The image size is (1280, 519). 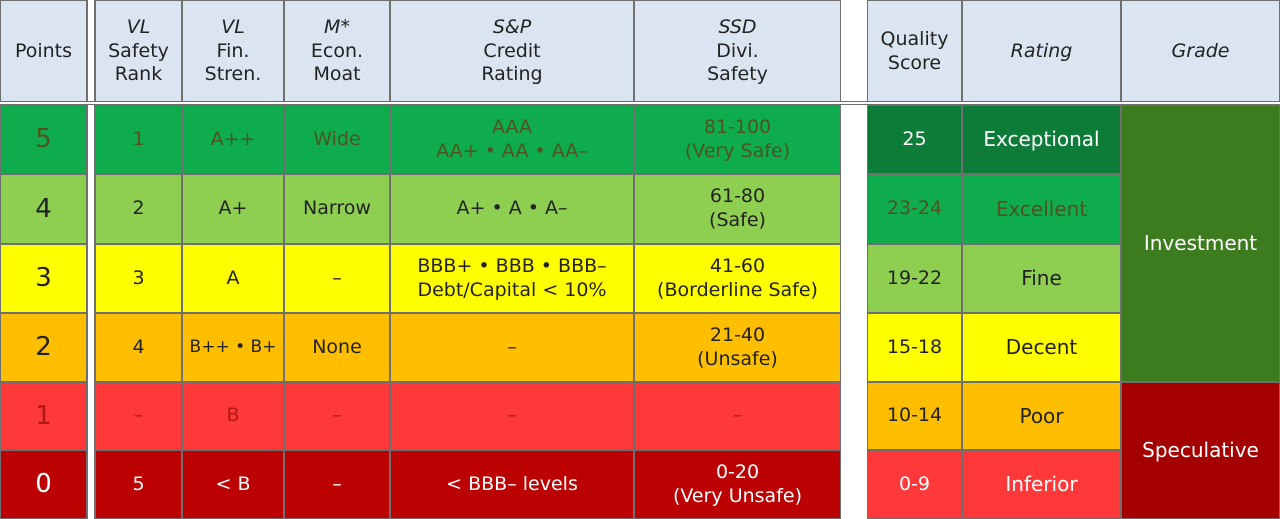 I want to click on rating-cell: Poor, so click(x=1041, y=416).